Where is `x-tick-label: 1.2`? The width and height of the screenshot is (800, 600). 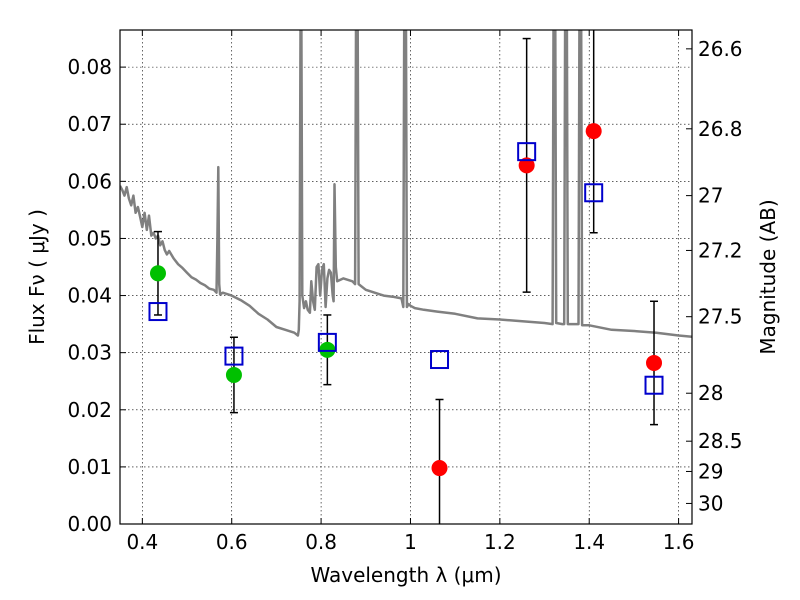
x-tick-label: 1.2 is located at coordinates (500, 542).